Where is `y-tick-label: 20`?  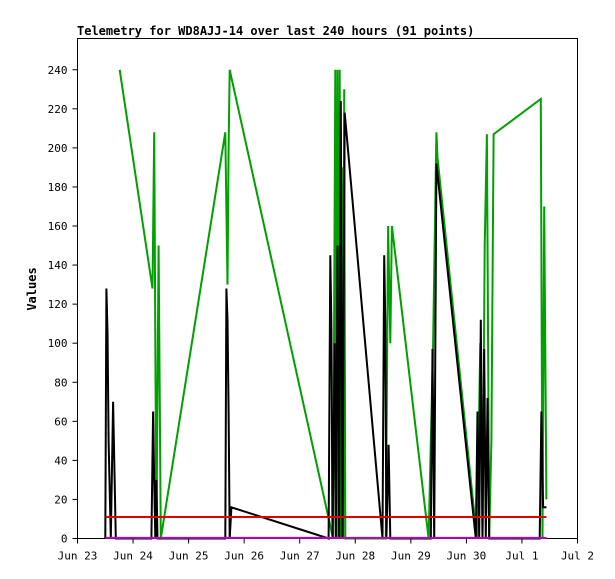
y-tick-label: 20 is located at coordinates (60, 499).